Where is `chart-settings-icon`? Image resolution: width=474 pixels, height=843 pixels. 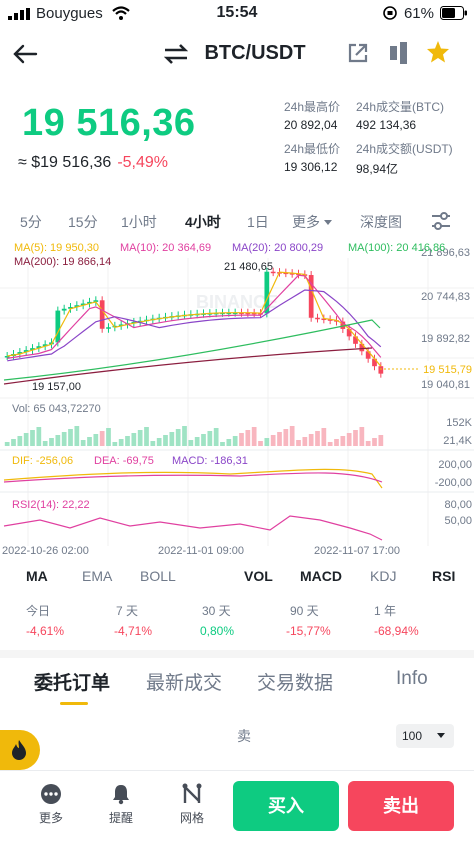
chart-settings-icon is located at coordinates (441, 221).